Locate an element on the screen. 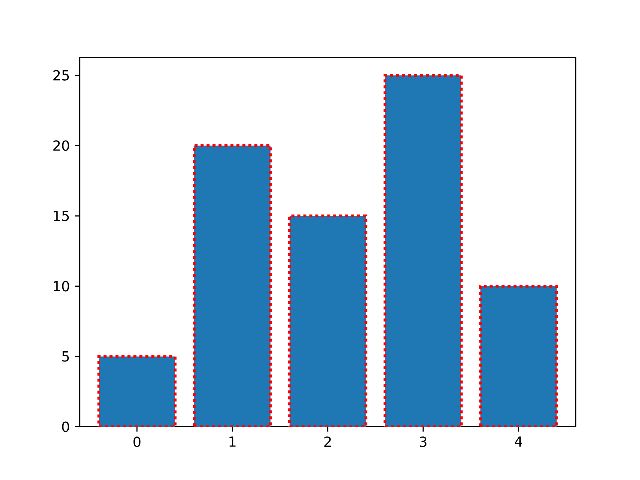 This screenshot has width=640, height=480. y-tick-label: 15 is located at coordinates (62, 216).